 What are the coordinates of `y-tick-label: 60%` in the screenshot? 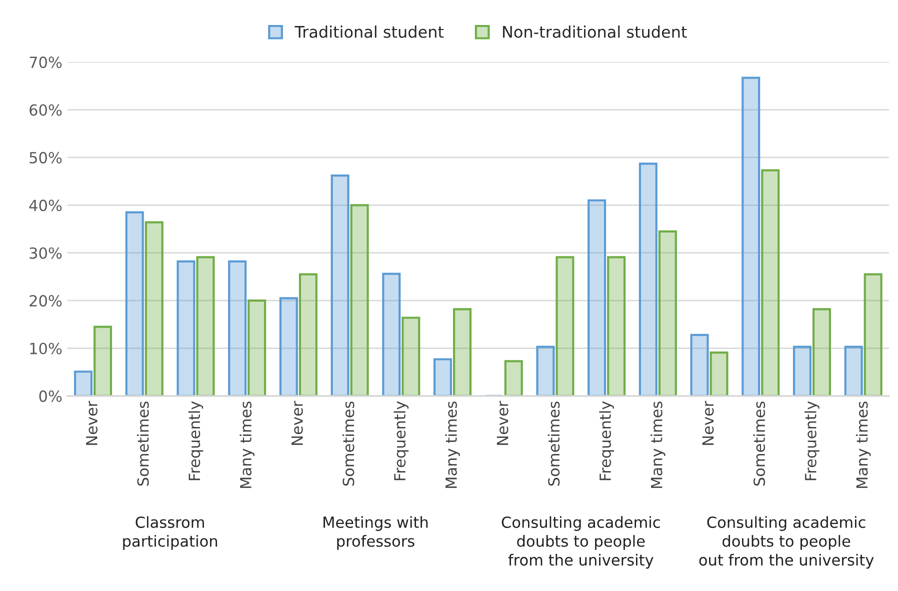 It's located at (46, 110).